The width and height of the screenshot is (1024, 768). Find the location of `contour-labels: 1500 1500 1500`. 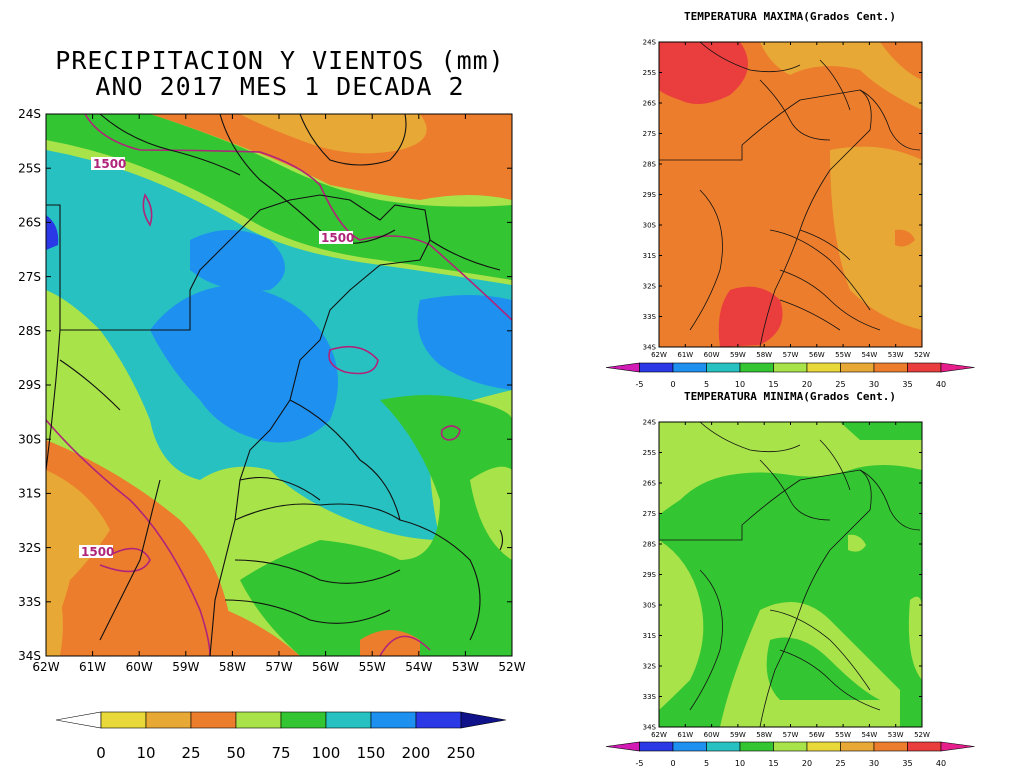

contour-labels: 1500 1500 1500 is located at coordinates (216, 358).